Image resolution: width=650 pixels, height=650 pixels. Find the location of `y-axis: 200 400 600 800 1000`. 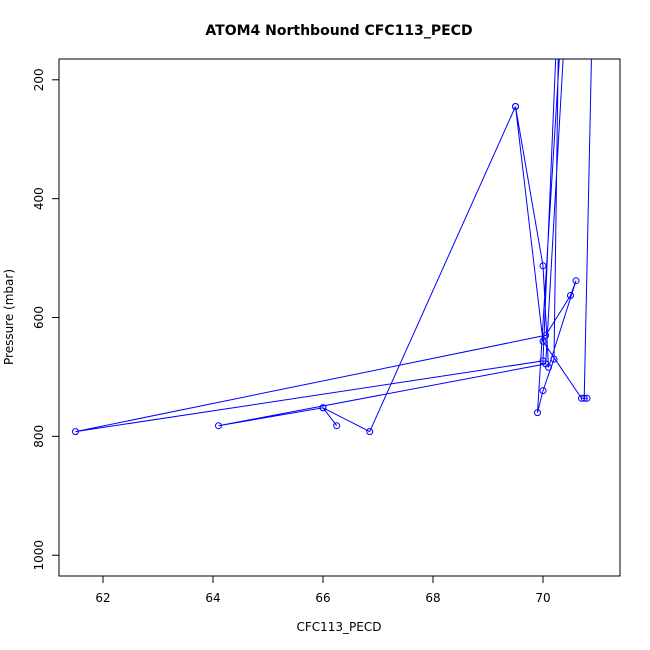

y-axis: 200 400 600 800 1000 is located at coordinates (45, 319).